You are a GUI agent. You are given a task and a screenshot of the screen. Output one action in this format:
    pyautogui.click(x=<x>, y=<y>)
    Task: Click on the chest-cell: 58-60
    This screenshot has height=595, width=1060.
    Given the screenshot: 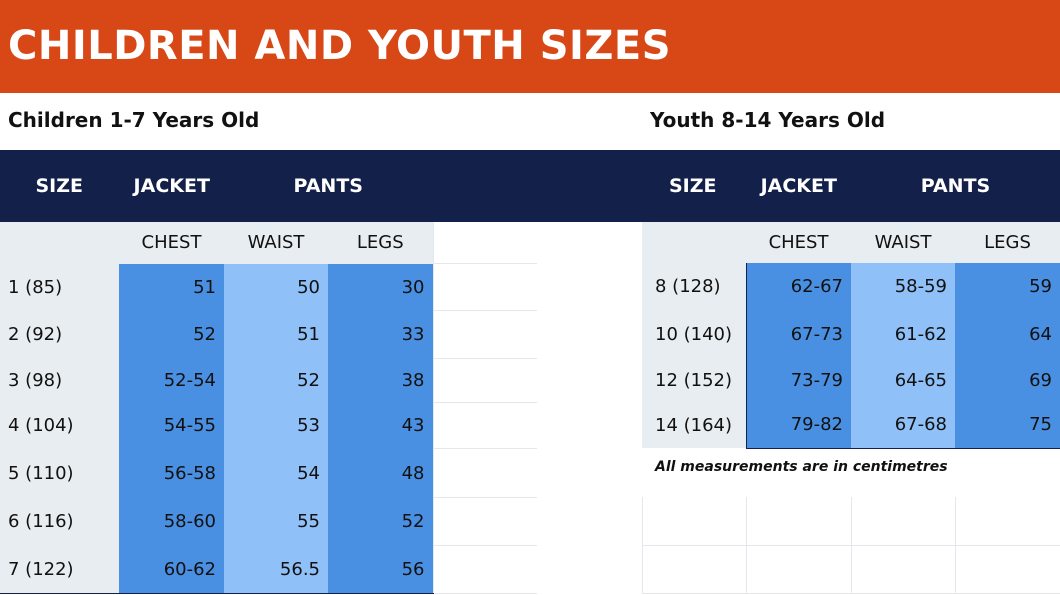 What is the action you would take?
    pyautogui.click(x=171, y=521)
    